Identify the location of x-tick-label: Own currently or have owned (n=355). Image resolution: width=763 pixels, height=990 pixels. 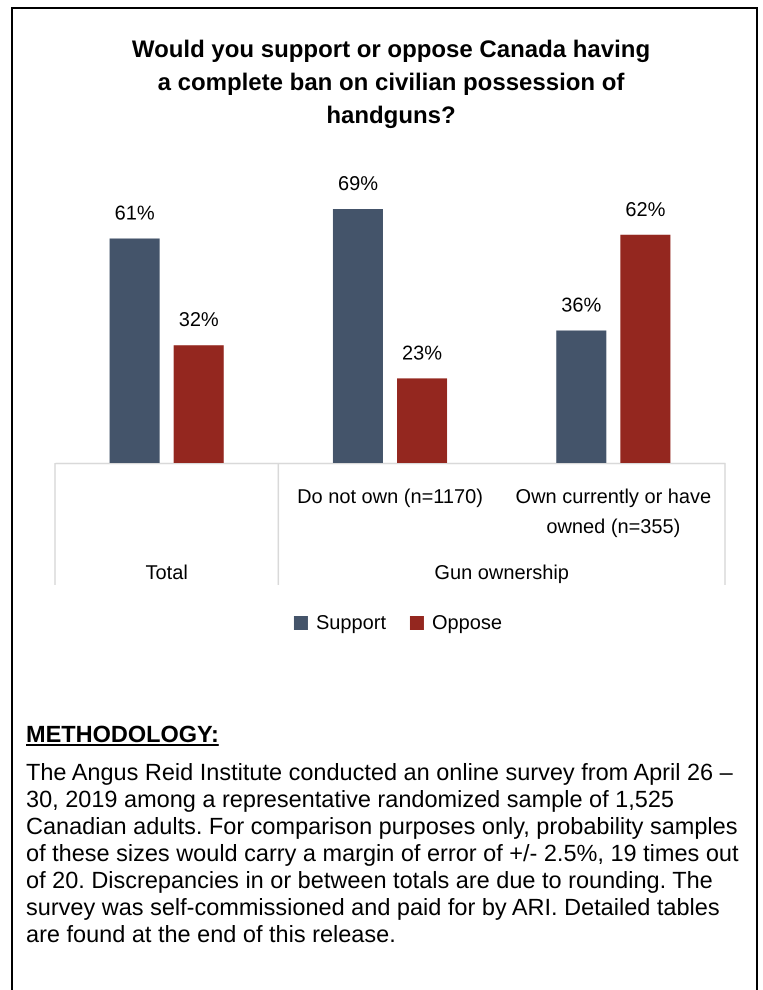
(614, 512).